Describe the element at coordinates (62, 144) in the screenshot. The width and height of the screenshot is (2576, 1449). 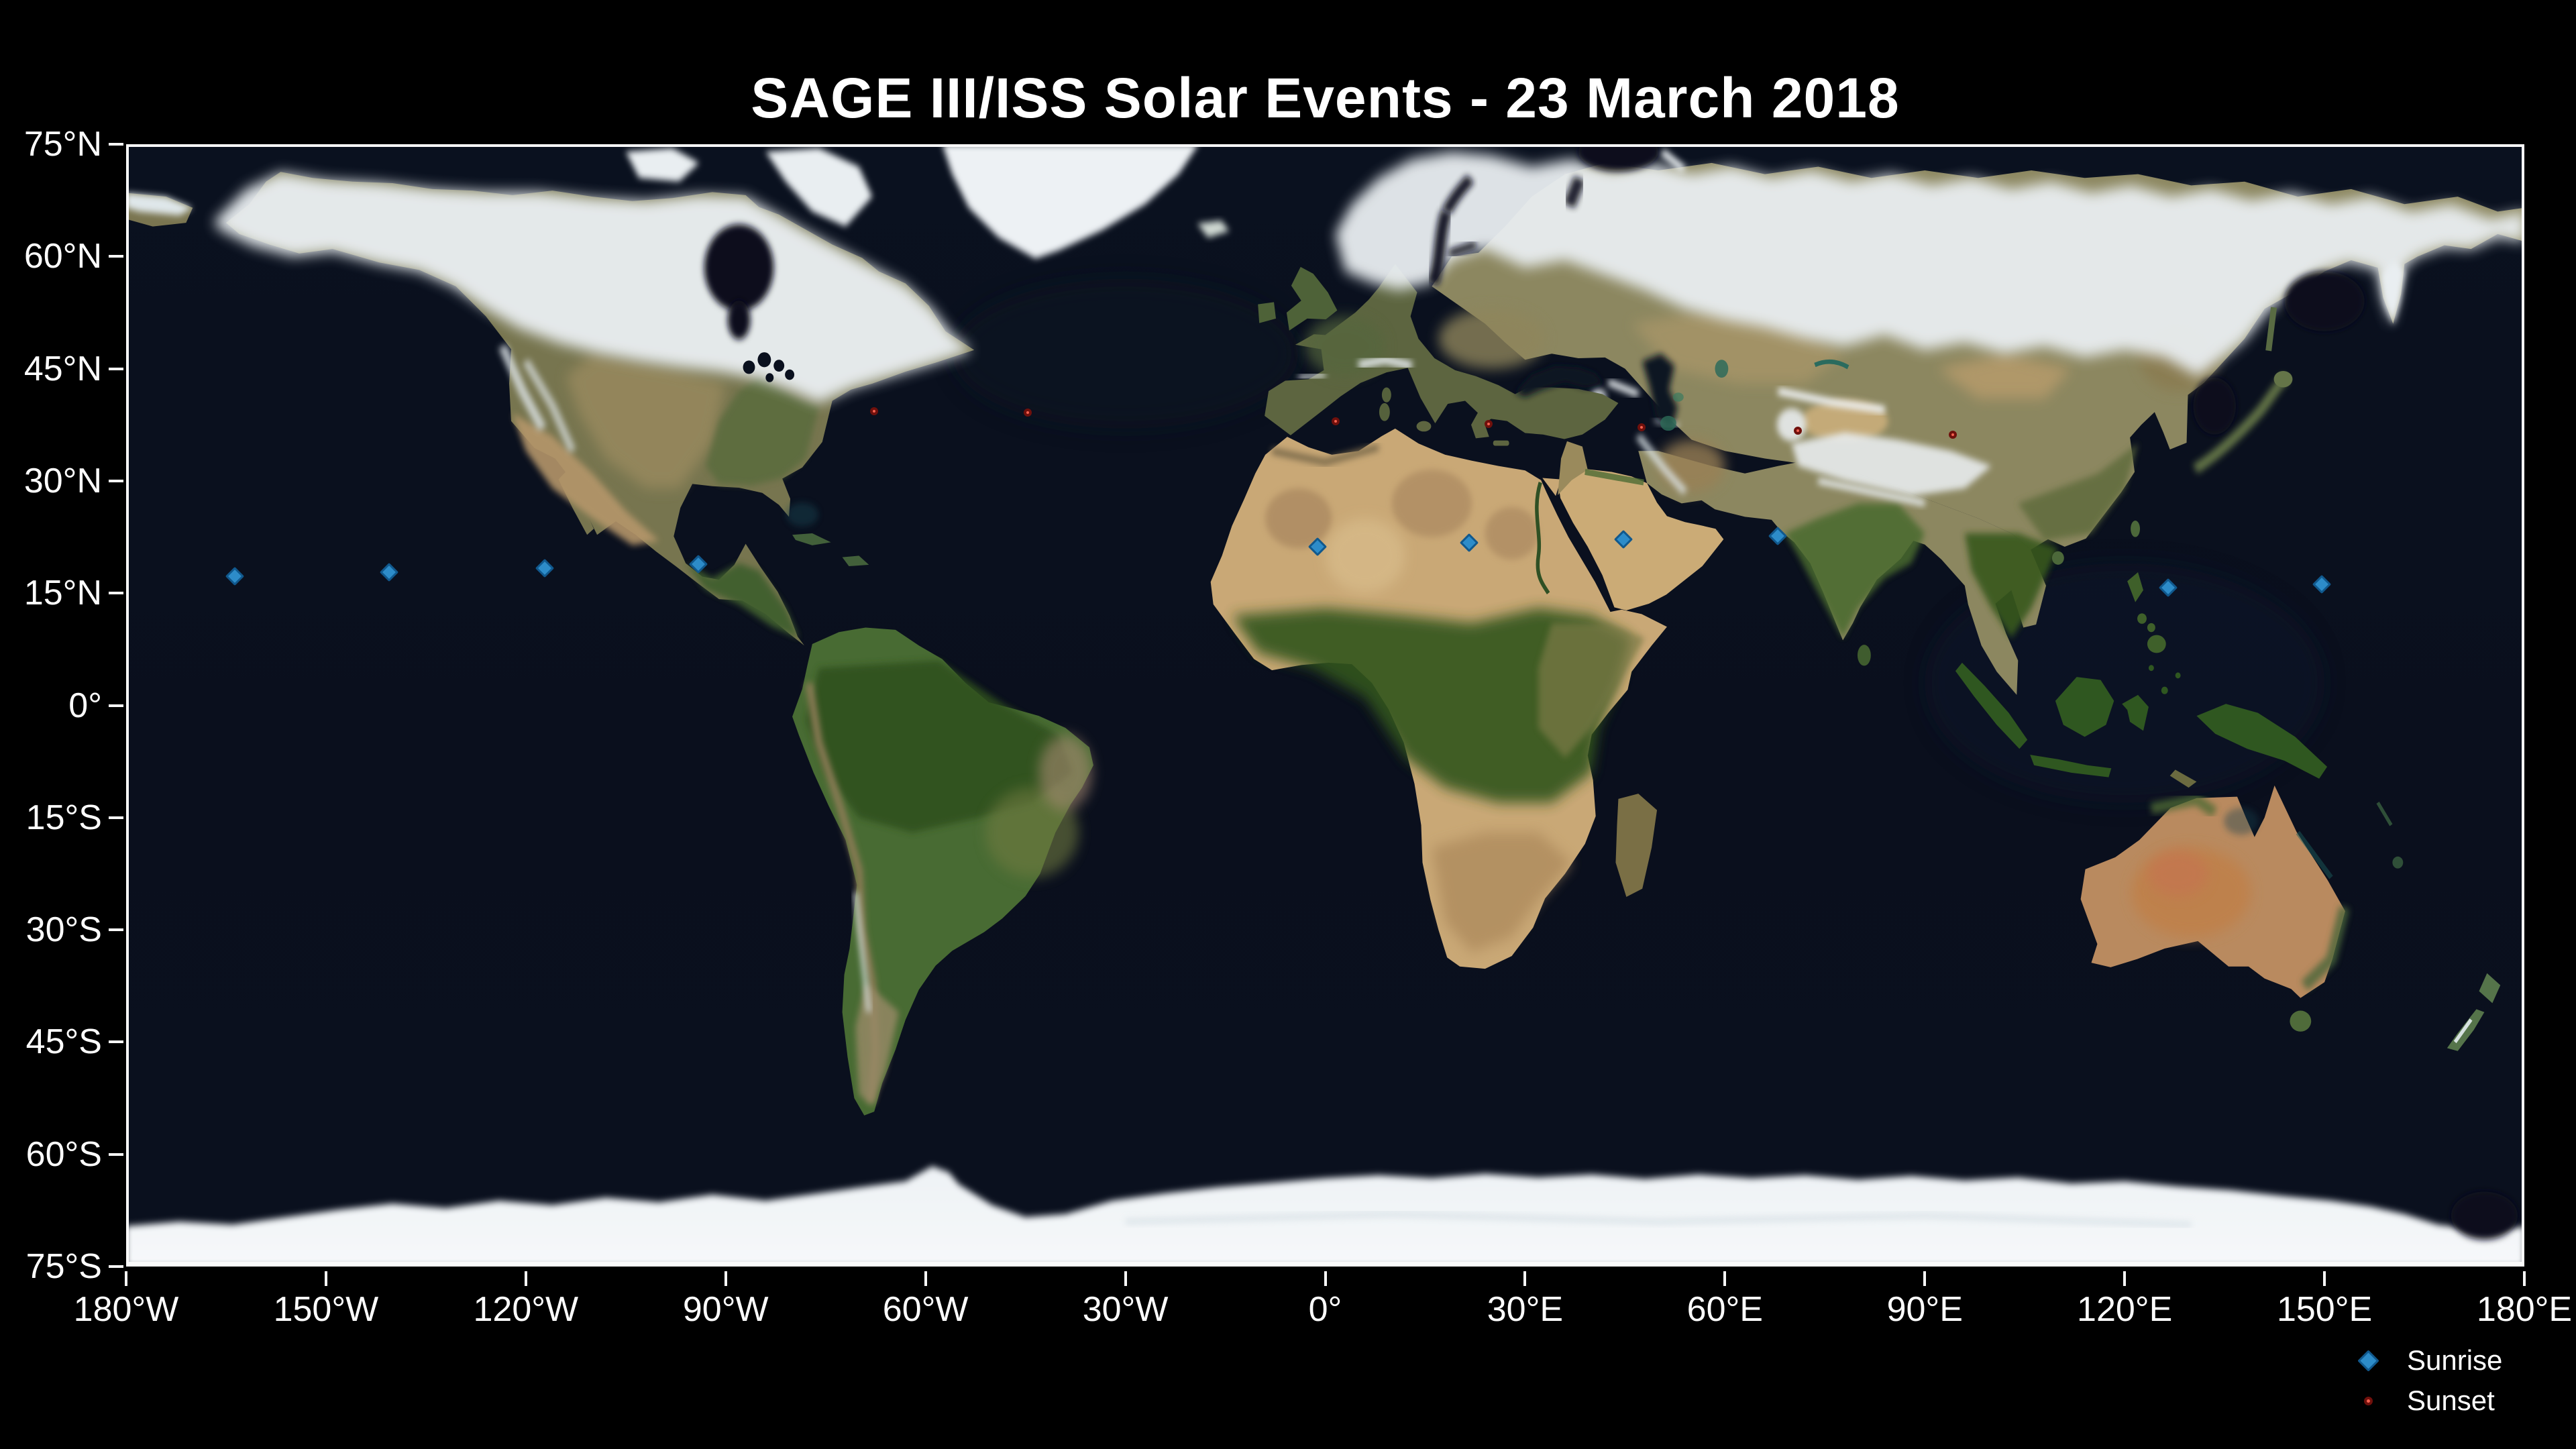
I see `y-tick-label: 75°N` at that location.